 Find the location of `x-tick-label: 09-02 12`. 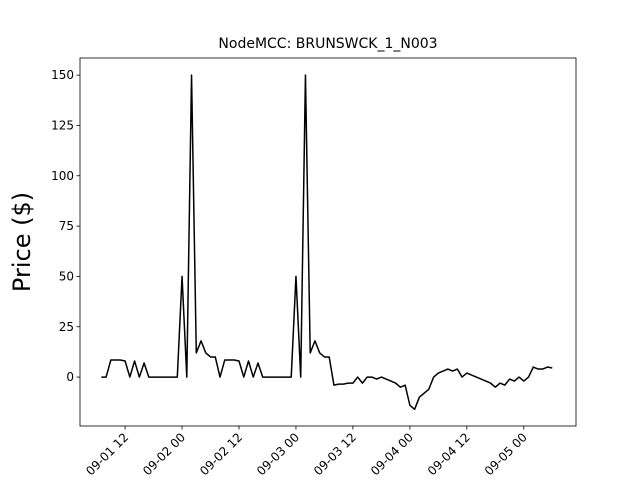

x-tick-label: 09-02 12 is located at coordinates (221, 454).